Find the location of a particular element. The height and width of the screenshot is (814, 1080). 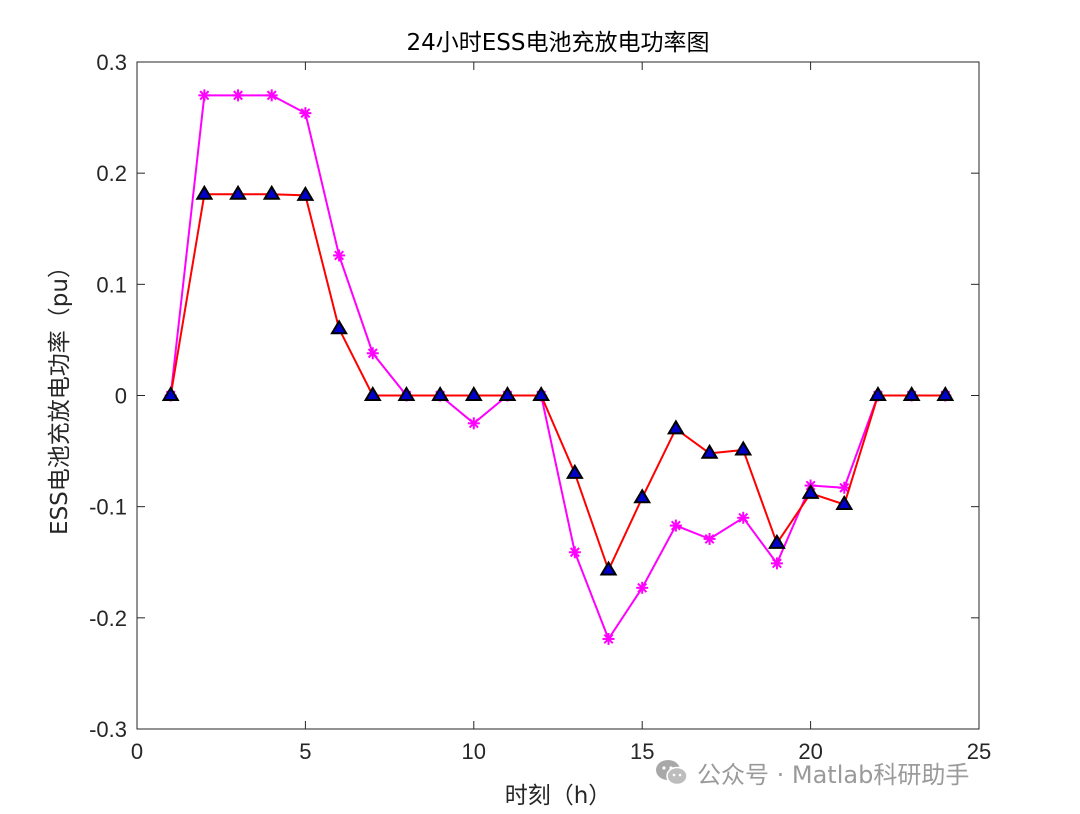

chart-title: 24小时ESS电池充放电功率图 is located at coordinates (558, 43).